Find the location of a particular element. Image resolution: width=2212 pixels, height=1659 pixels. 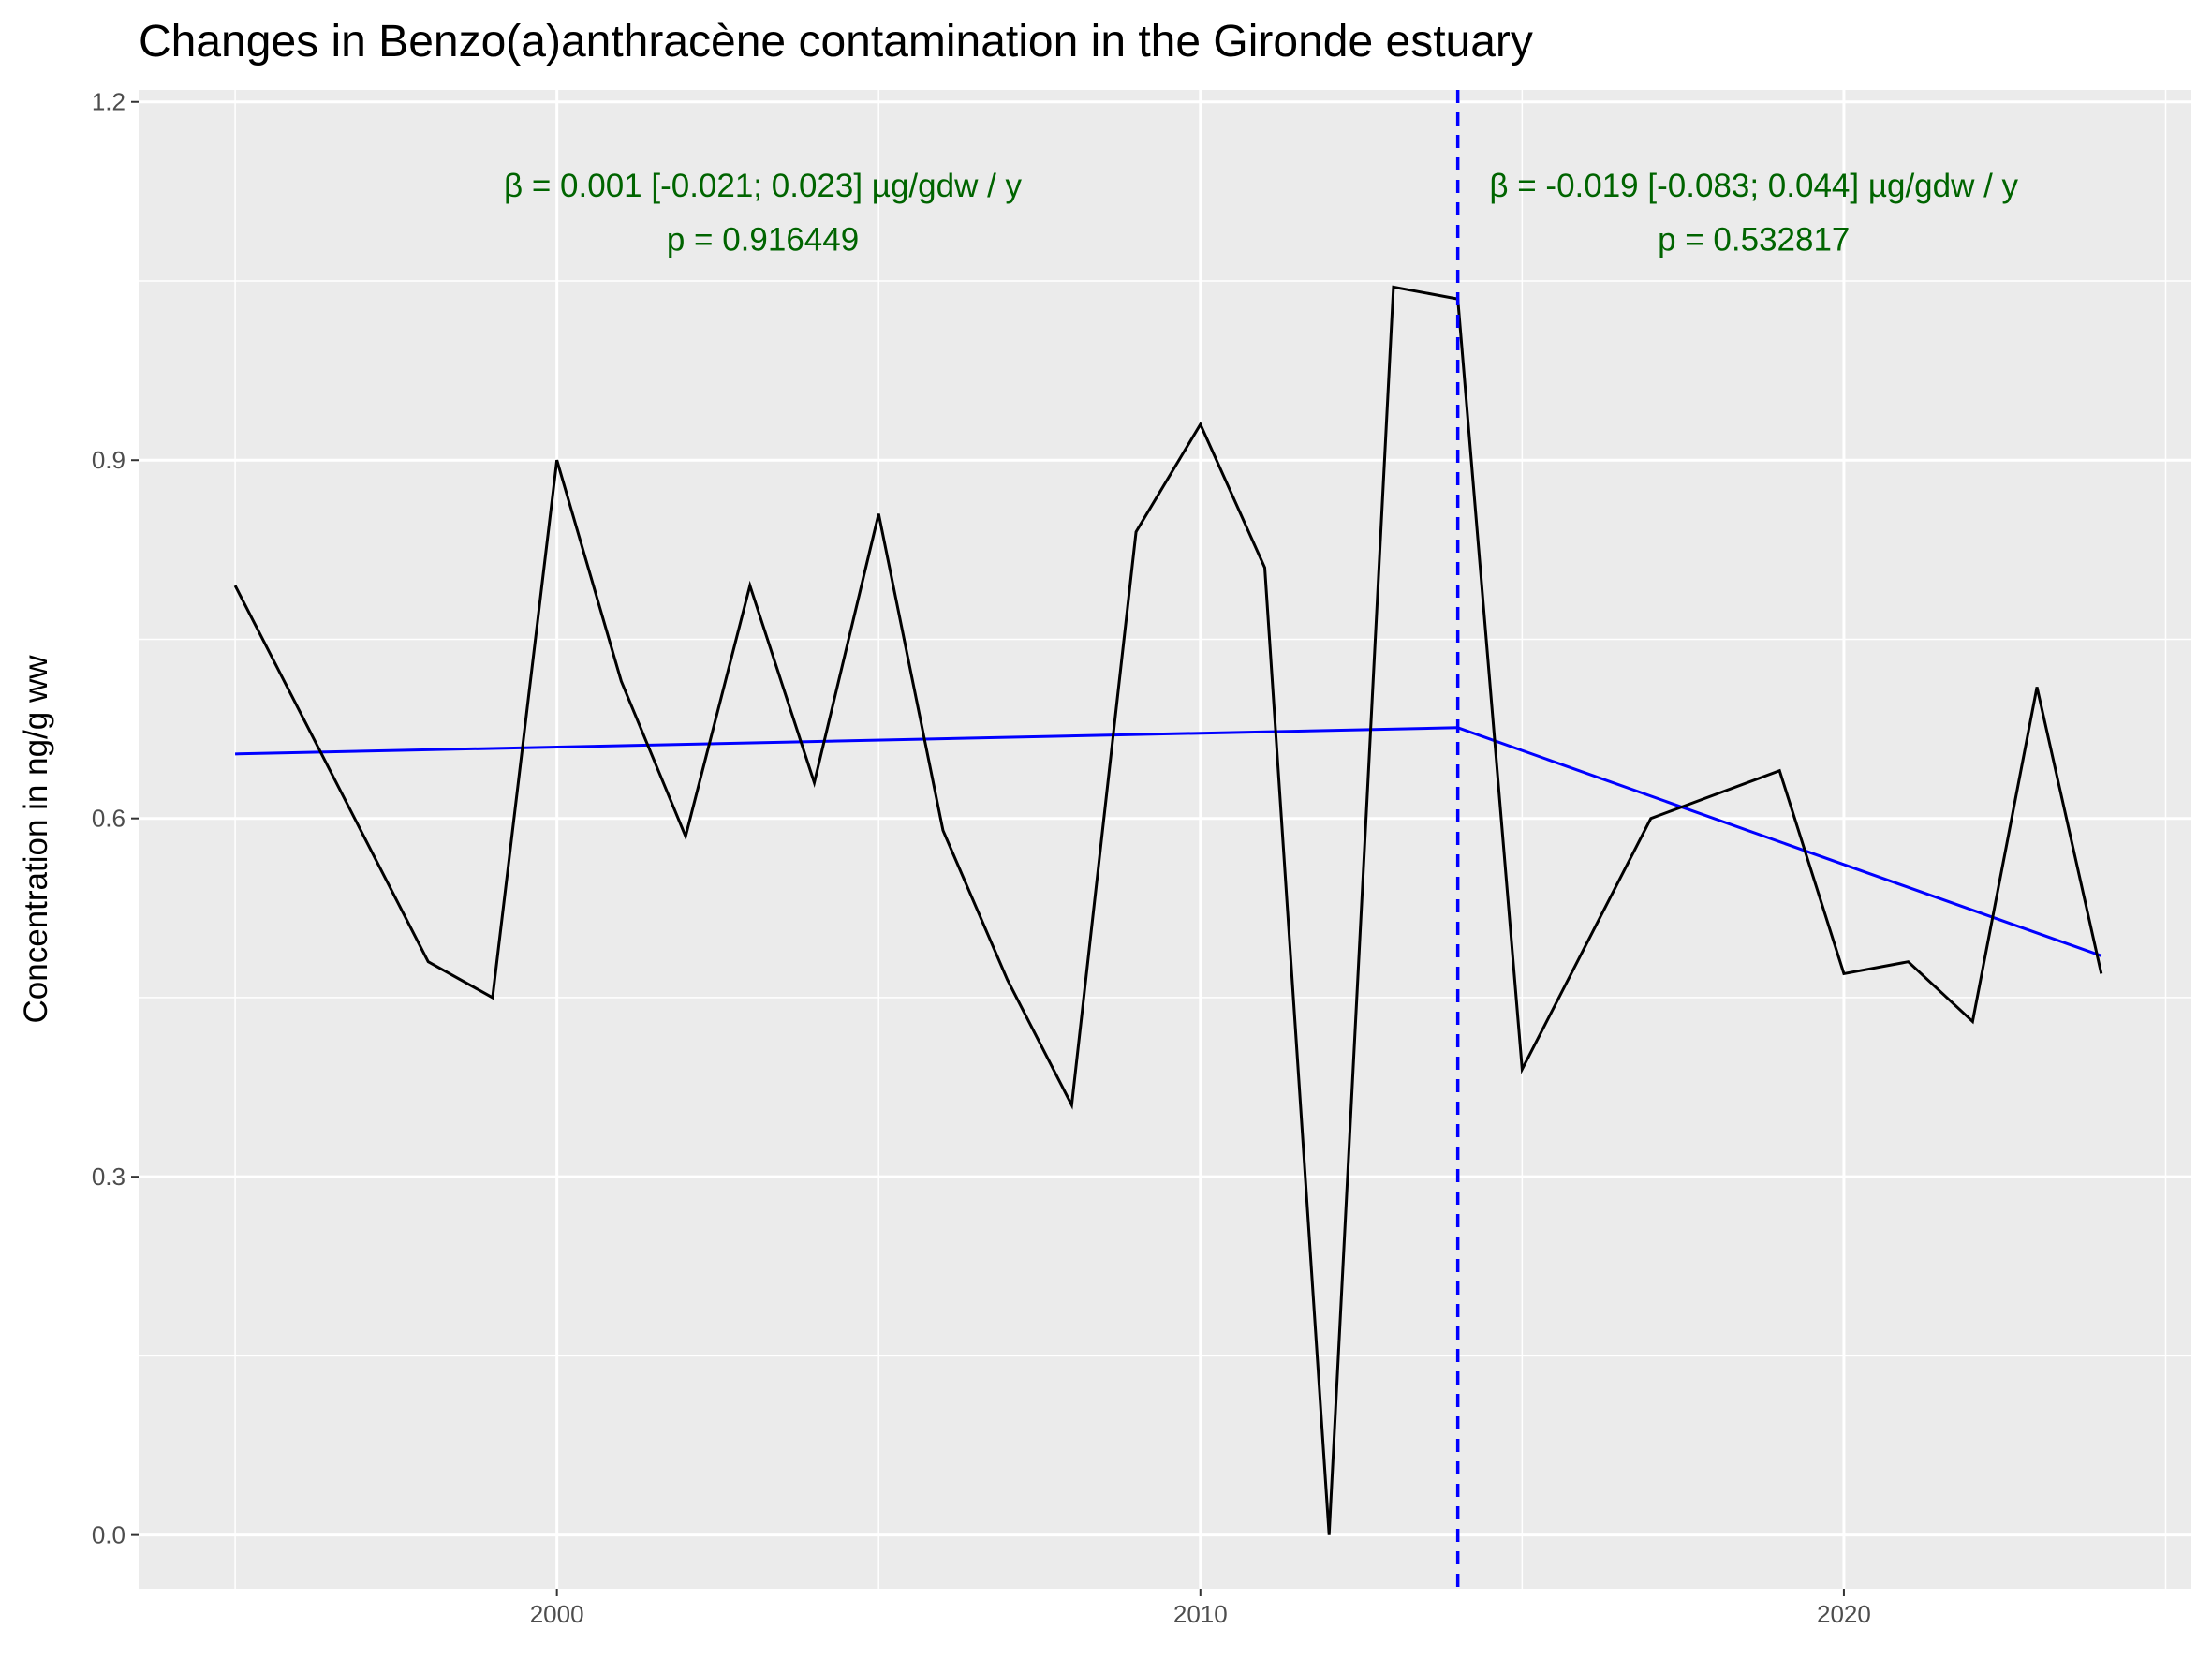

x-tick-label: 2020 is located at coordinates (1844, 1614).